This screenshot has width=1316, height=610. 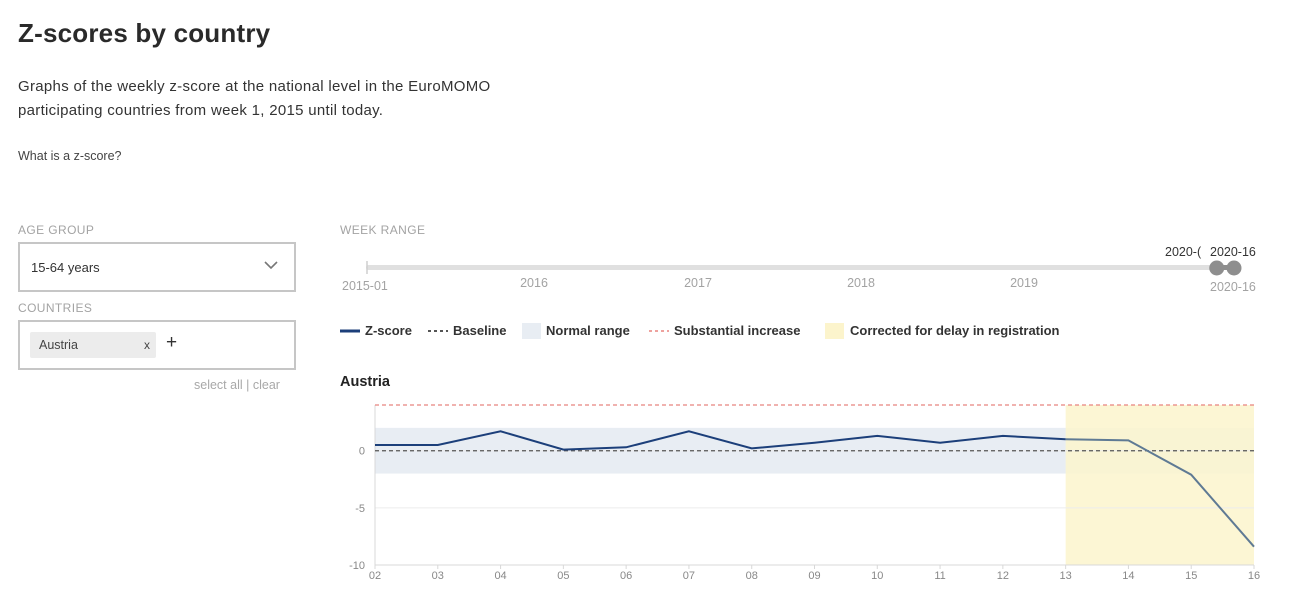 What do you see at coordinates (438, 576) in the screenshot?
I see `x-tick-label: 03` at bounding box center [438, 576].